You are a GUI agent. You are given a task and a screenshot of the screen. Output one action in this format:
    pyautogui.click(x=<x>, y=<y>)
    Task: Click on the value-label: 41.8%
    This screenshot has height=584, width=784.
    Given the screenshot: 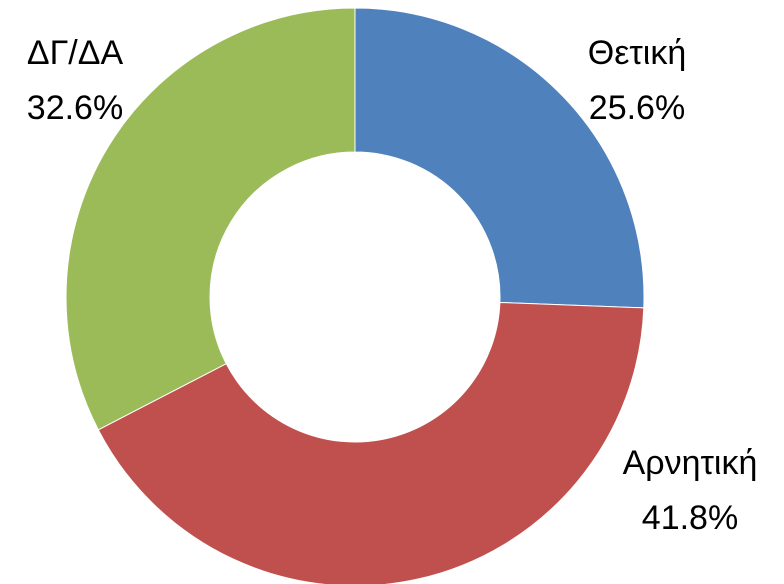 What is the action you would take?
    pyautogui.click(x=690, y=518)
    